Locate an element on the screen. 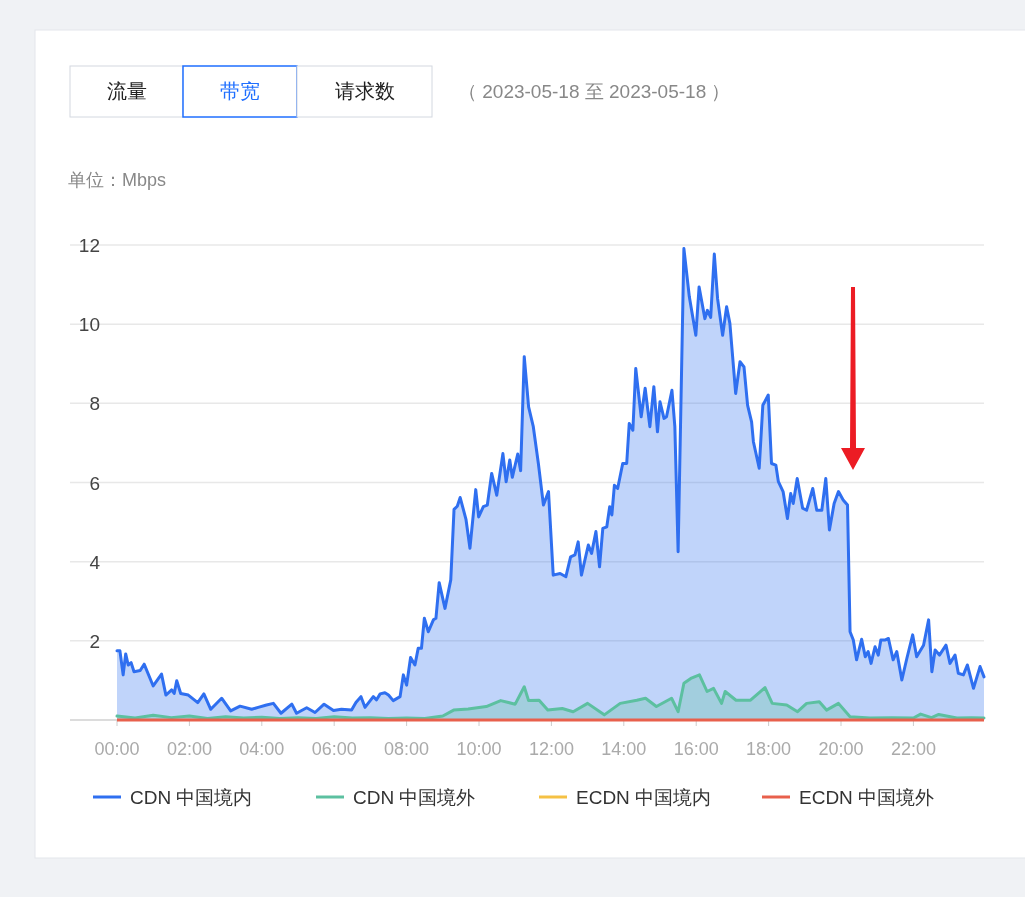 The height and width of the screenshot is (897, 1025). x-tick-label: 00:00 is located at coordinates (117, 749).